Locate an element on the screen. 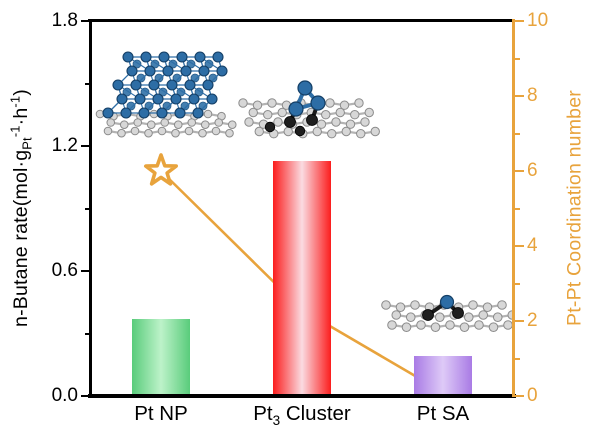  left-axis-title: n-Butane rate(mol·gPt-1·h-1) is located at coordinates (20, 208).